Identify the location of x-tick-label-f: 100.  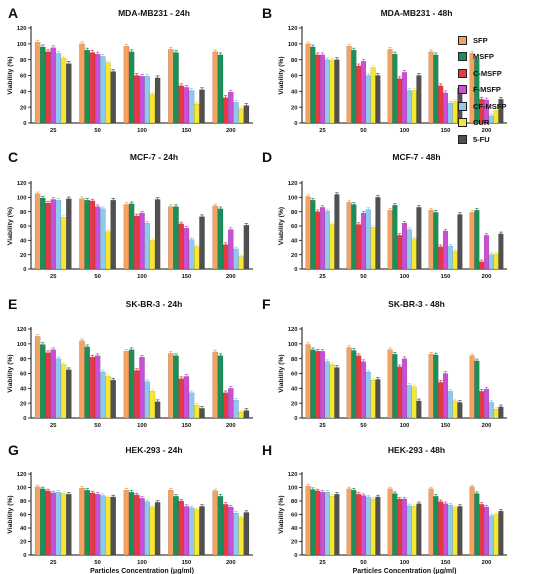
(405, 426).